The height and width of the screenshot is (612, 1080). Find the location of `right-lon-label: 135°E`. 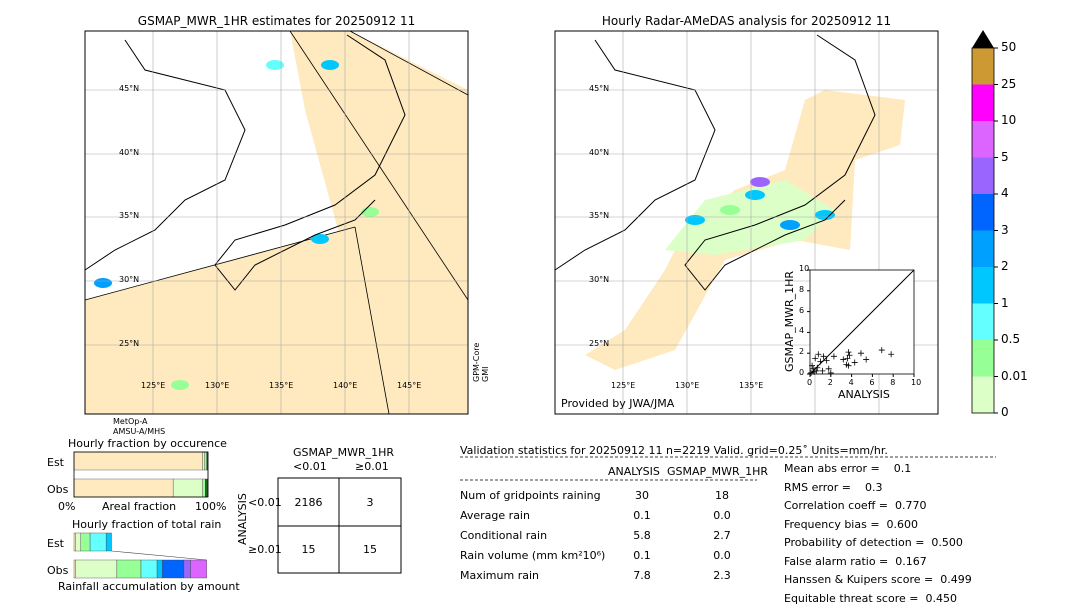

right-lon-label: 135°E is located at coordinates (751, 385).